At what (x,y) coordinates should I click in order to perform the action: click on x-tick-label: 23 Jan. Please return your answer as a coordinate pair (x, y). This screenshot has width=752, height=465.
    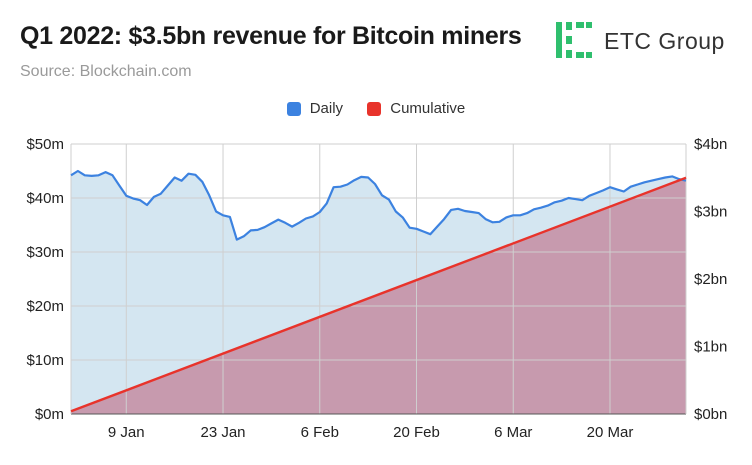
    Looking at the image, I should click on (222, 432).